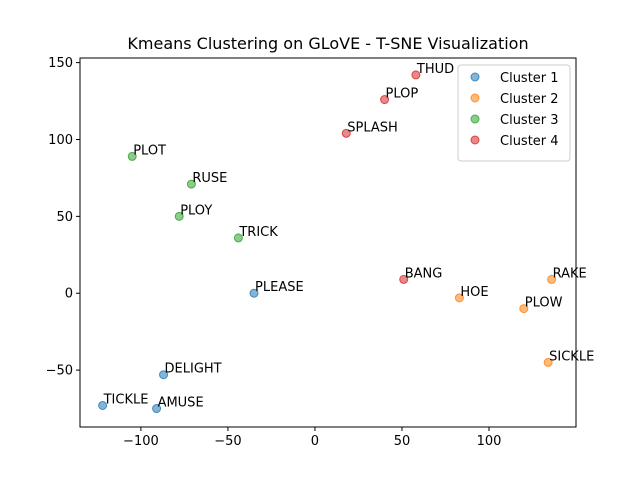  I want to click on point-label: SPLASH, so click(372, 127).